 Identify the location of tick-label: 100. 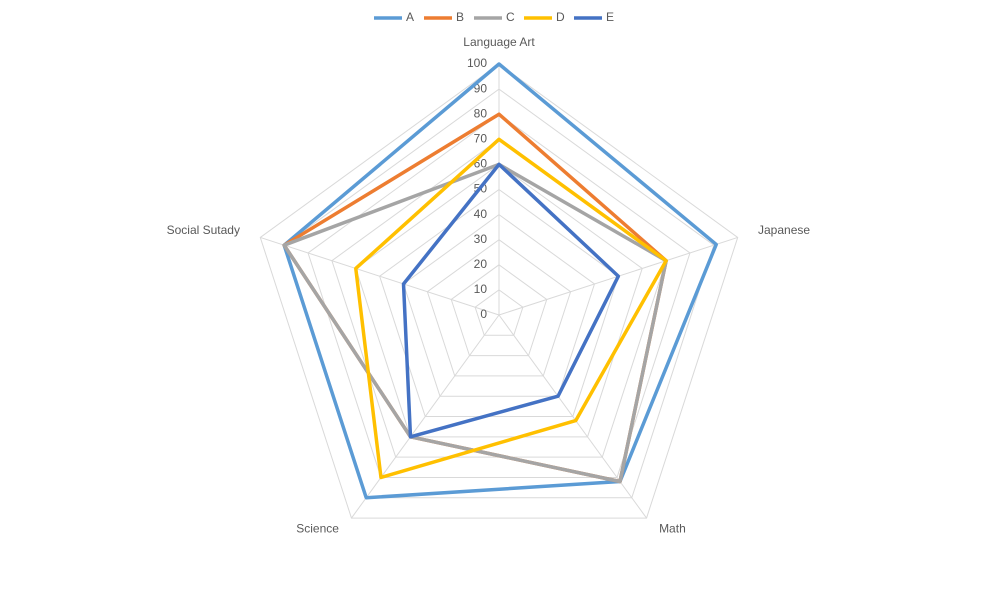
(477, 63).